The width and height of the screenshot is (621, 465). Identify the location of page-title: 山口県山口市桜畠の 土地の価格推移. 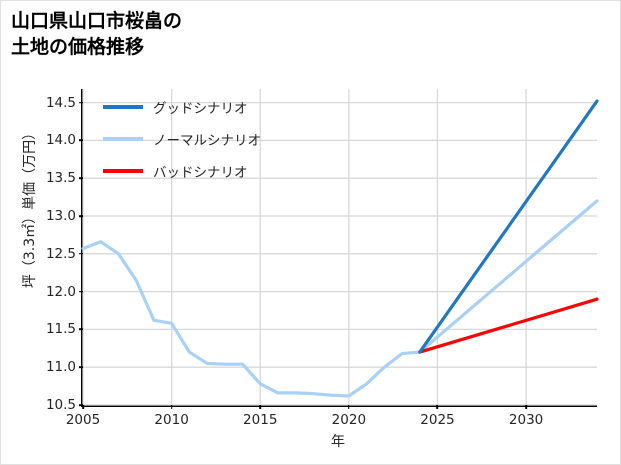
(97, 34).